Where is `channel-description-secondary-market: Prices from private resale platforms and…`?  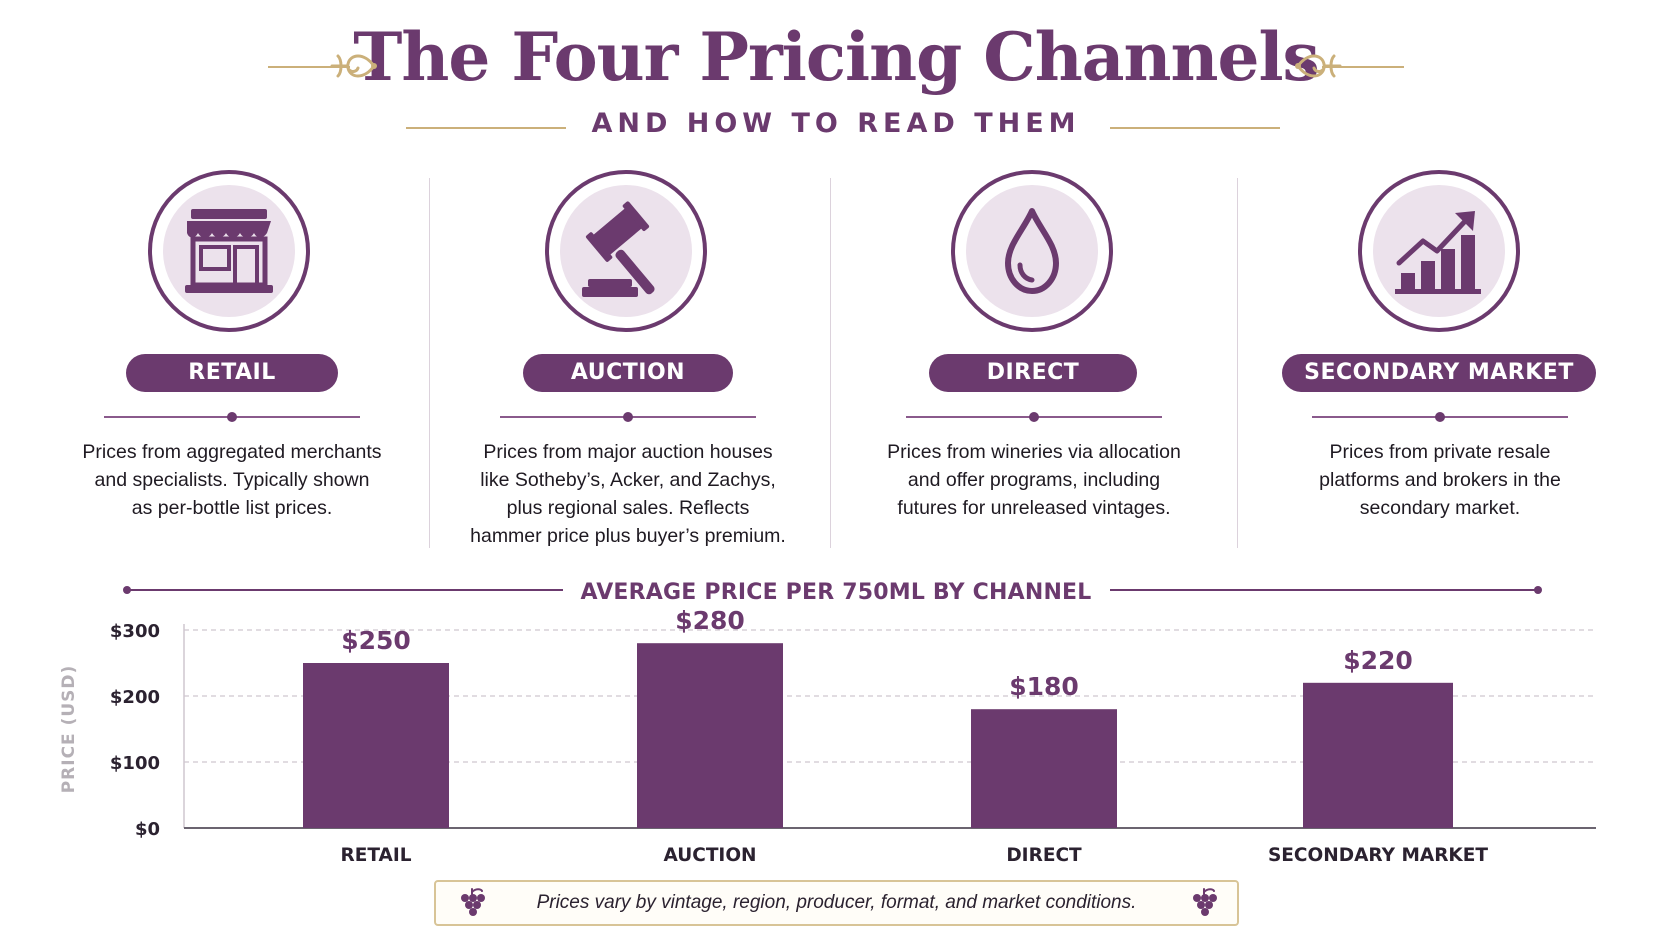 channel-description-secondary-market: Prices from private resale platforms and… is located at coordinates (1440, 480).